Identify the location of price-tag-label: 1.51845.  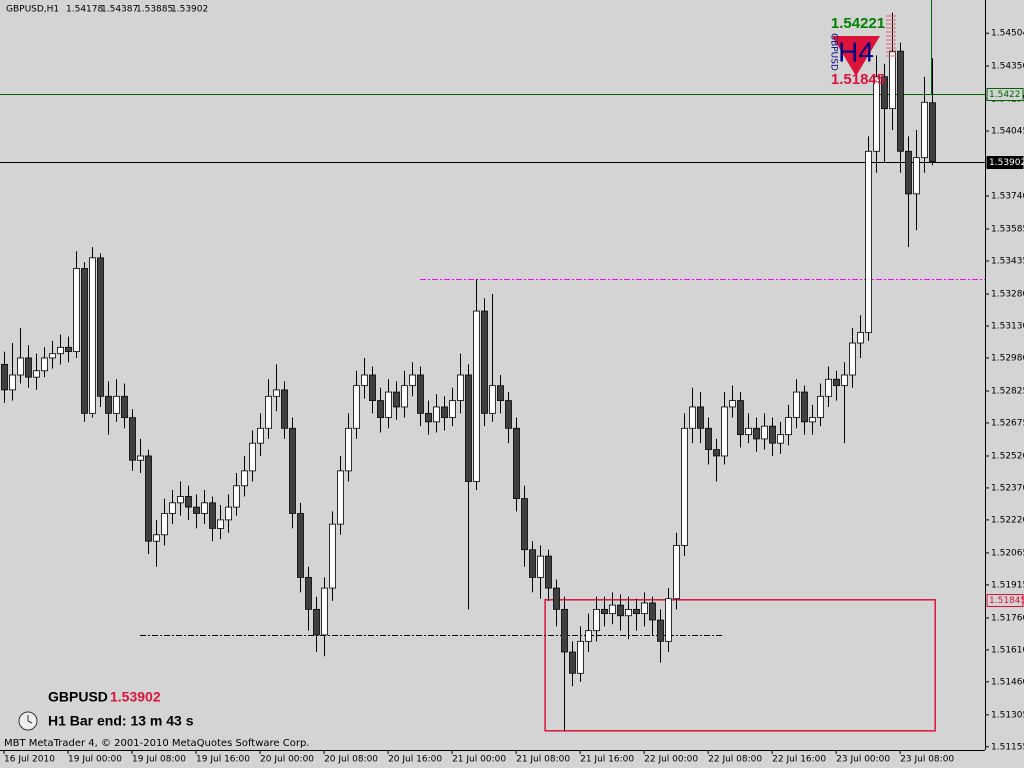
(1006, 601).